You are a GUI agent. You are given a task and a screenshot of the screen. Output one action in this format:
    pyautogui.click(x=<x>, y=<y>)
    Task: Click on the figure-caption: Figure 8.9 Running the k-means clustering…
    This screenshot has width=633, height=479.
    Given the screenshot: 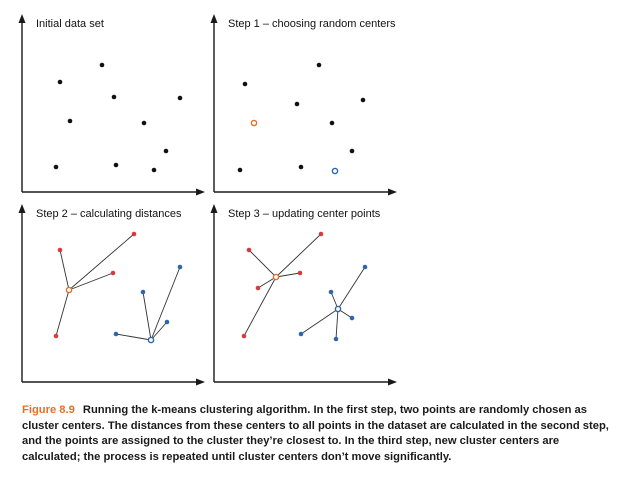 What is the action you would take?
    pyautogui.click(x=317, y=434)
    